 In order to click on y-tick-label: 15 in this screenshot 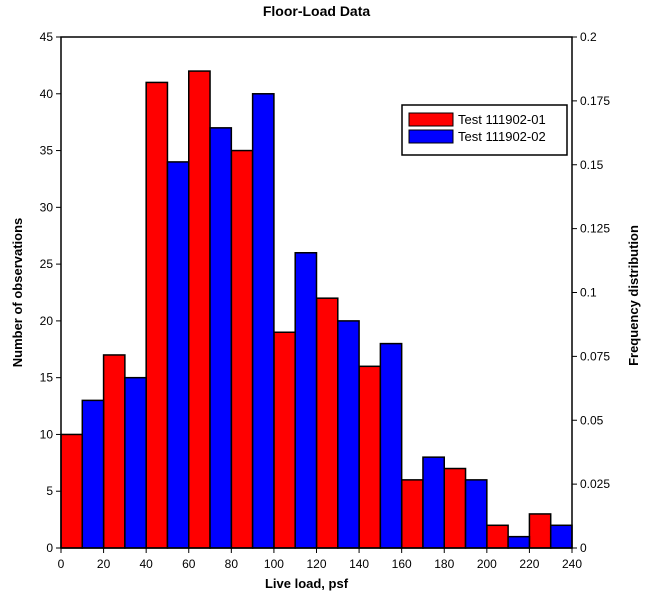, I will do `click(47, 378)`.